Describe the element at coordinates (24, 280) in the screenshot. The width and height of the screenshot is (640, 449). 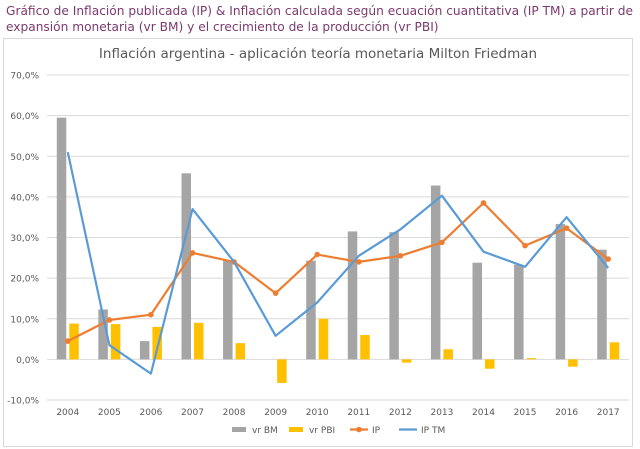
I see `y-tick-label: 20,0%` at that location.